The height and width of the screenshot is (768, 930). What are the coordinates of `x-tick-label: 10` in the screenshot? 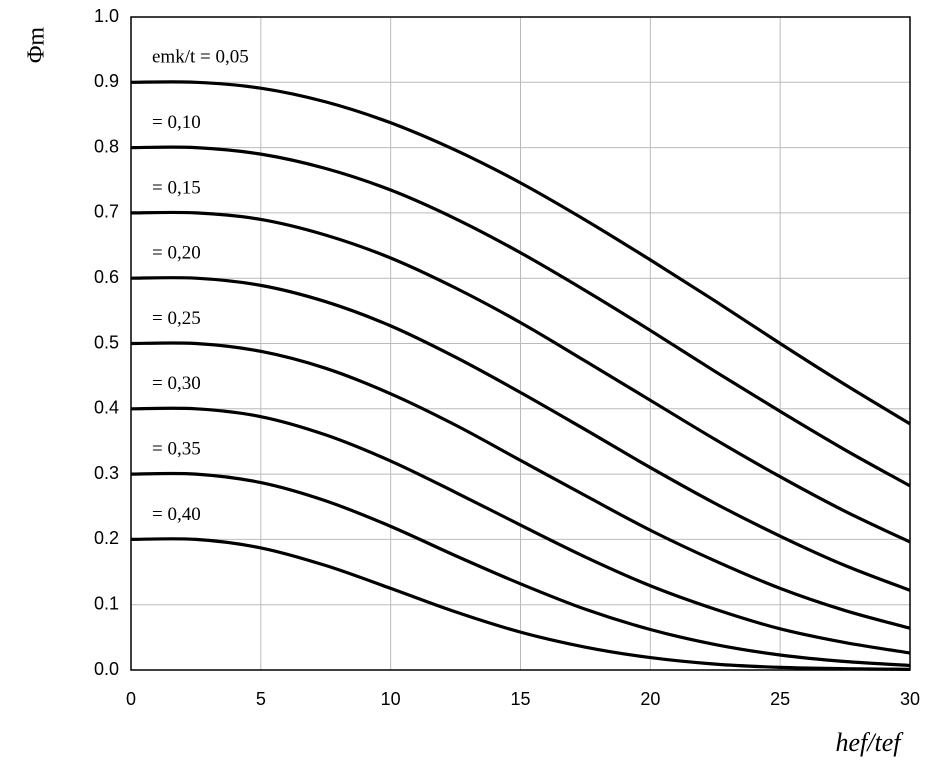 It's located at (391, 699).